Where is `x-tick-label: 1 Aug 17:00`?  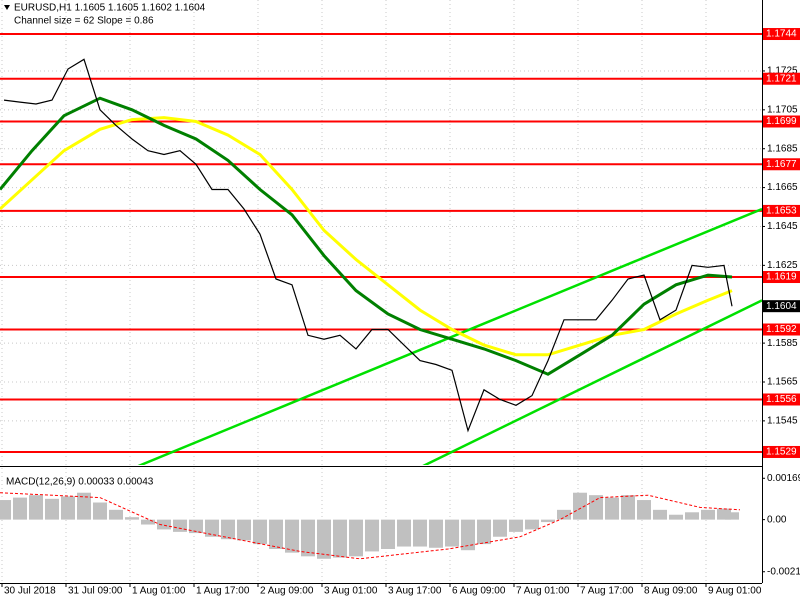
x-tick-label: 1 Aug 17:00 is located at coordinates (223, 591).